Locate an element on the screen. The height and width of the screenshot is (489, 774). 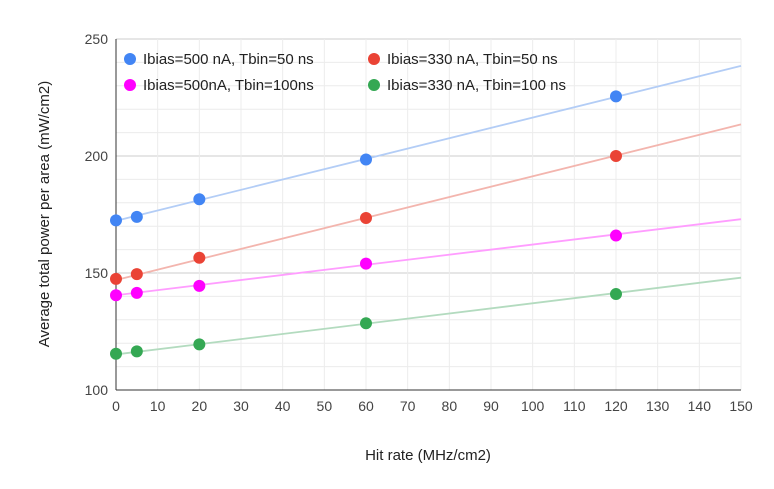
y-tick-label: 250 is located at coordinates (97, 39).